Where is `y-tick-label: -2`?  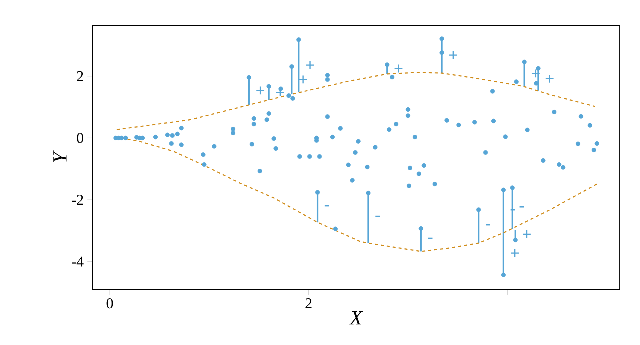 y-tick-label: -2 is located at coordinates (78, 200).